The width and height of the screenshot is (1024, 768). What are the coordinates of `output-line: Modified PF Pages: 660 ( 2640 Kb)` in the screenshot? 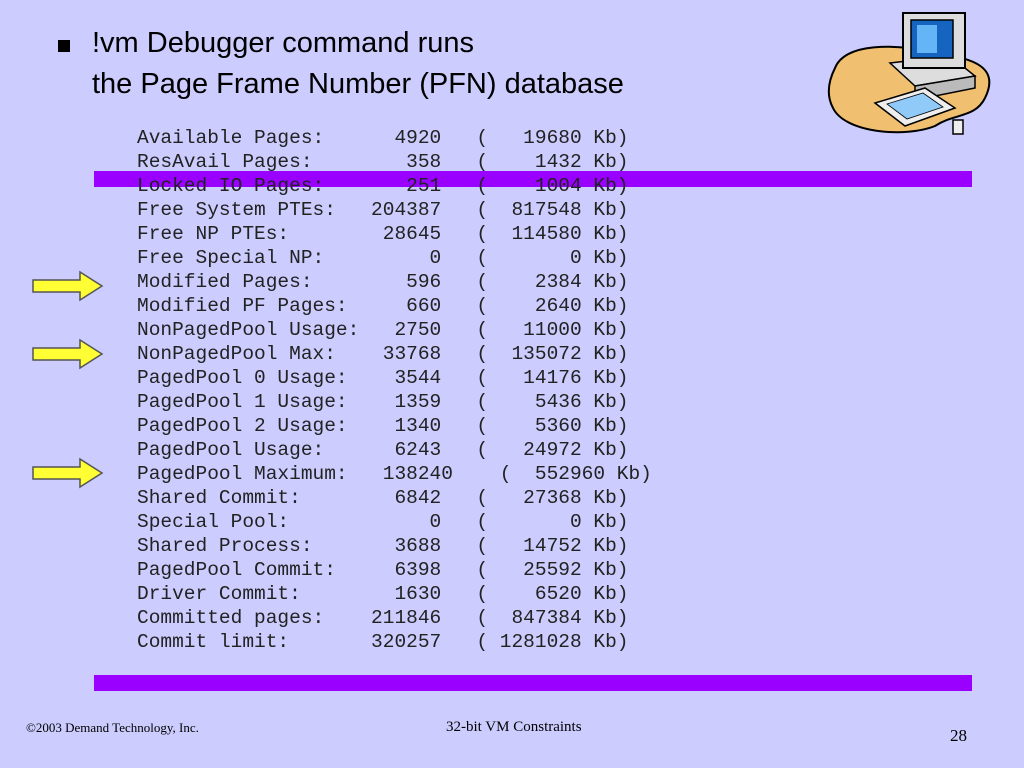 It's located at (383, 306).